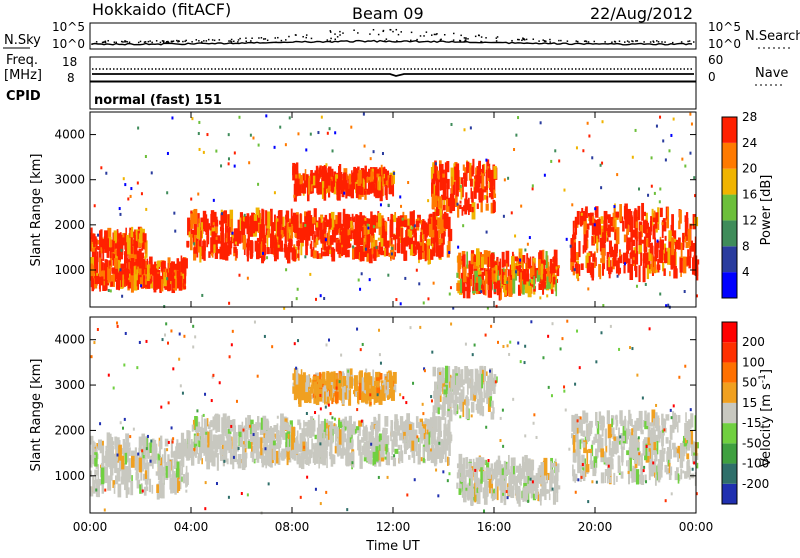  Describe the element at coordinates (772, 36) in the screenshot. I see `noise-search-label: N.Search` at that location.